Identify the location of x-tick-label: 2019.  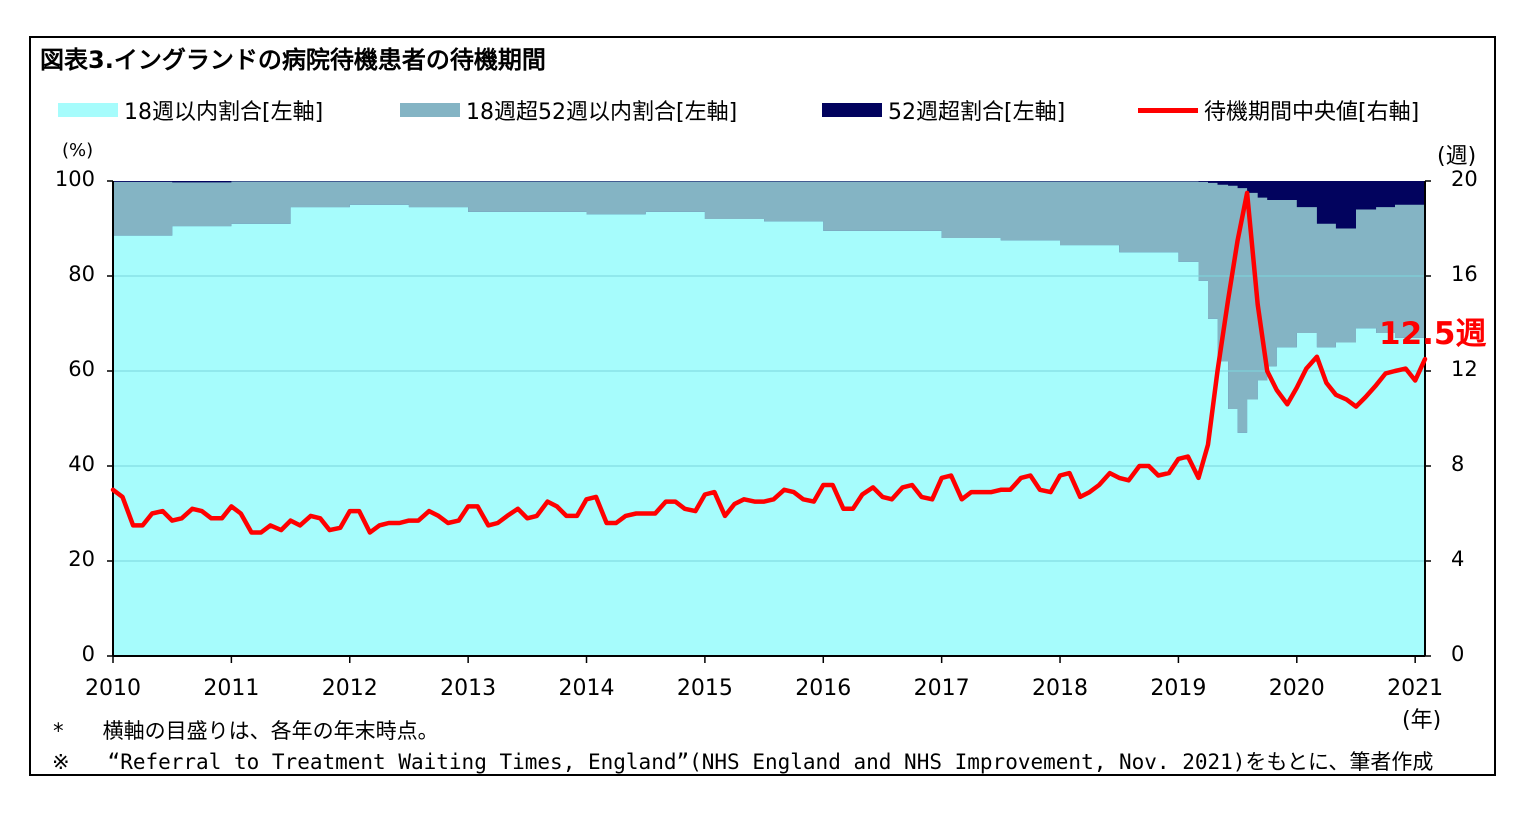
(1178, 688).